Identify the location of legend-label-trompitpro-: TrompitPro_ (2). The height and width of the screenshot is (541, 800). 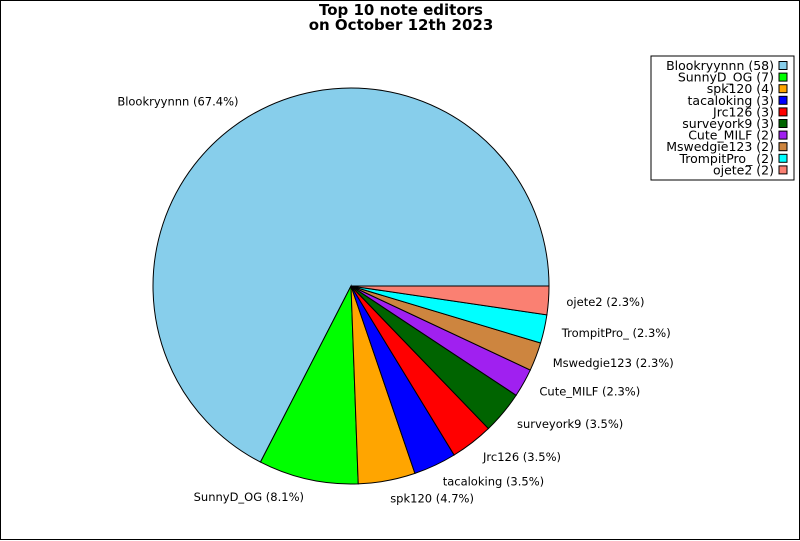
(726, 158).